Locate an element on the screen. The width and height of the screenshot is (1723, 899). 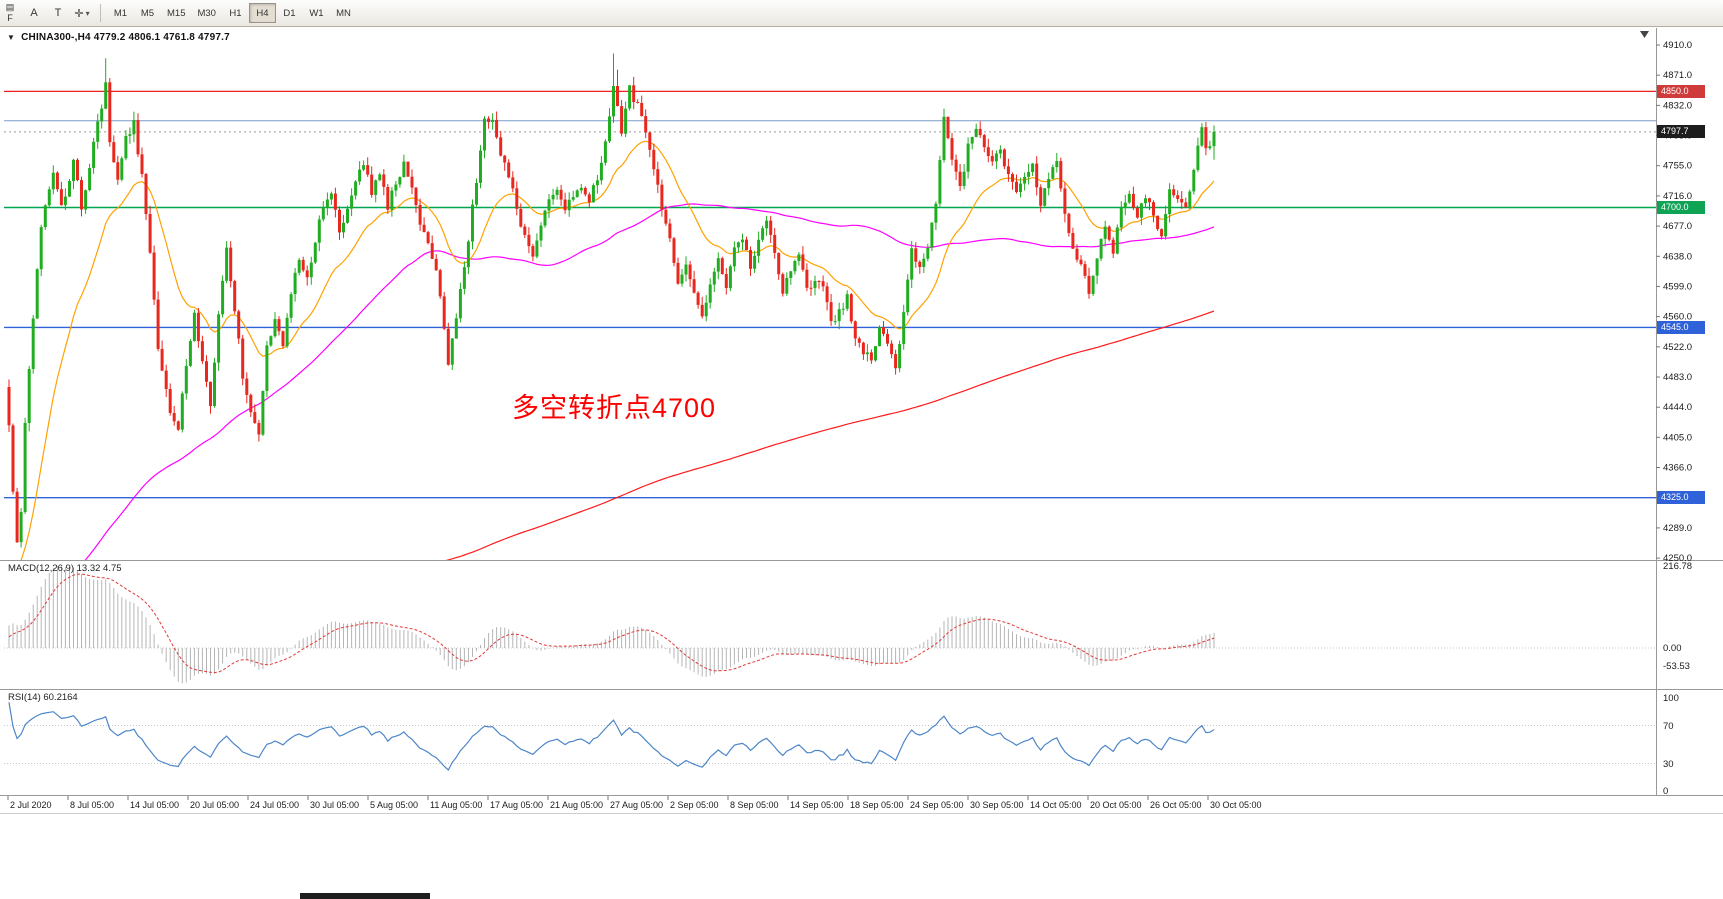
crosshair-icon: ✛ ▾ is located at coordinates (82, 13).